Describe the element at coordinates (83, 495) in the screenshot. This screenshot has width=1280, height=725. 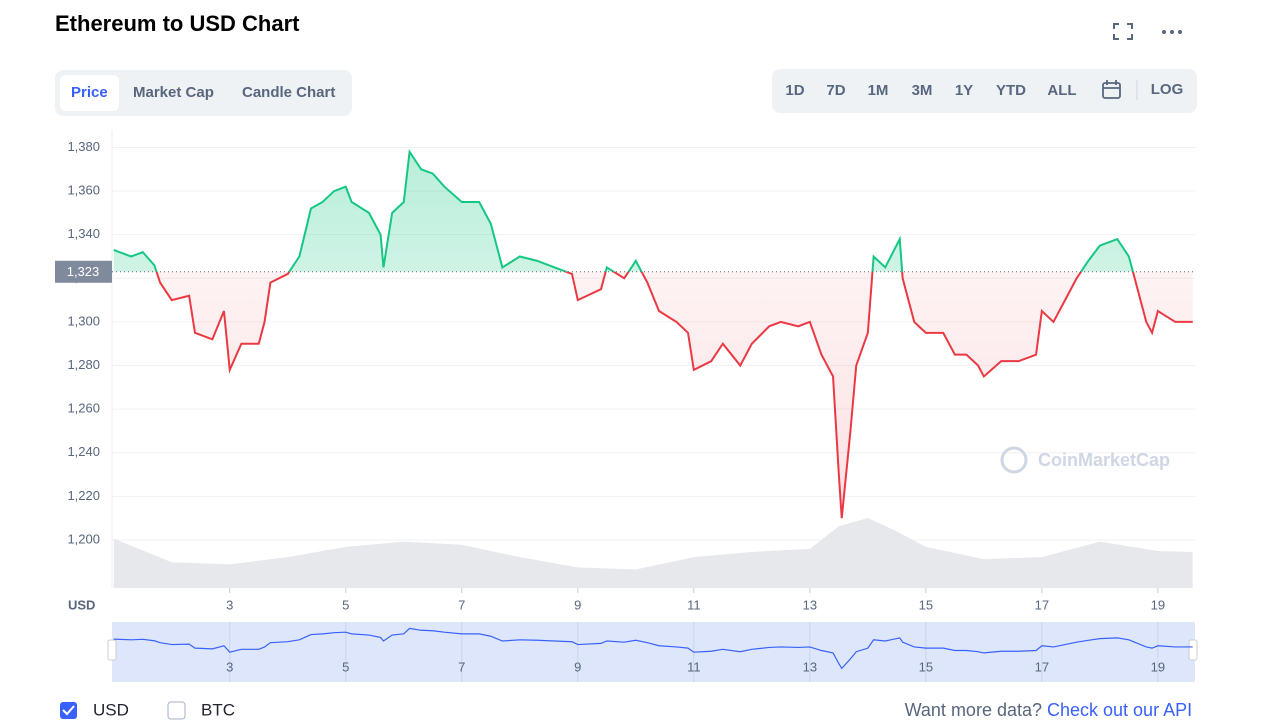
I see `y-tick-label: 1,220` at that location.